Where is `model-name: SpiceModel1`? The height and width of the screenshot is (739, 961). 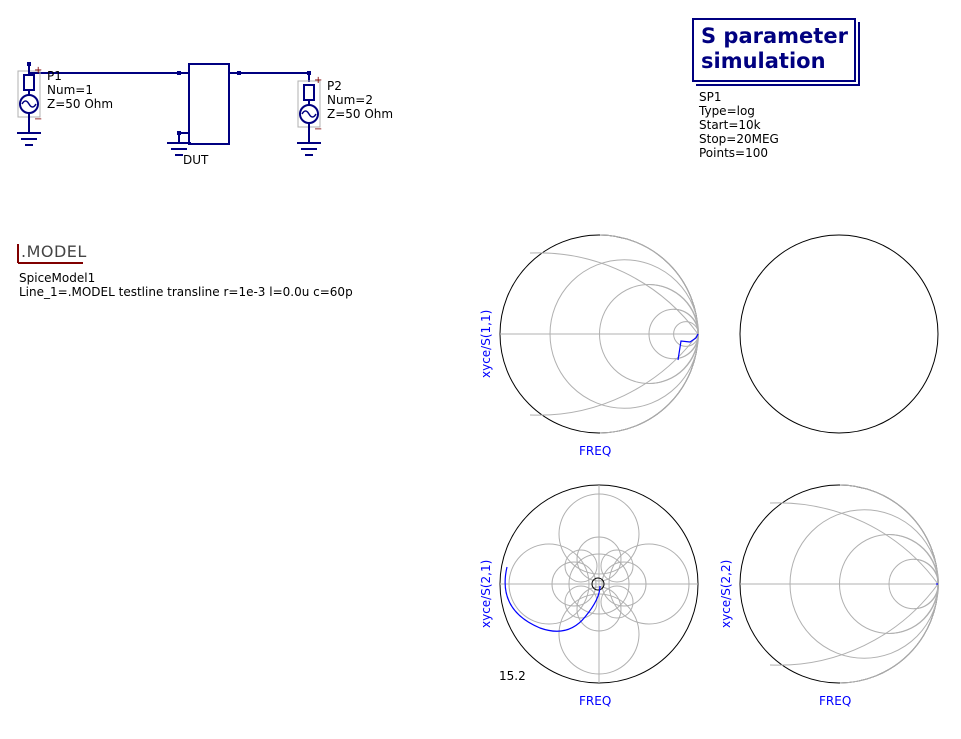
model-name: SpiceModel1 is located at coordinates (57, 278).